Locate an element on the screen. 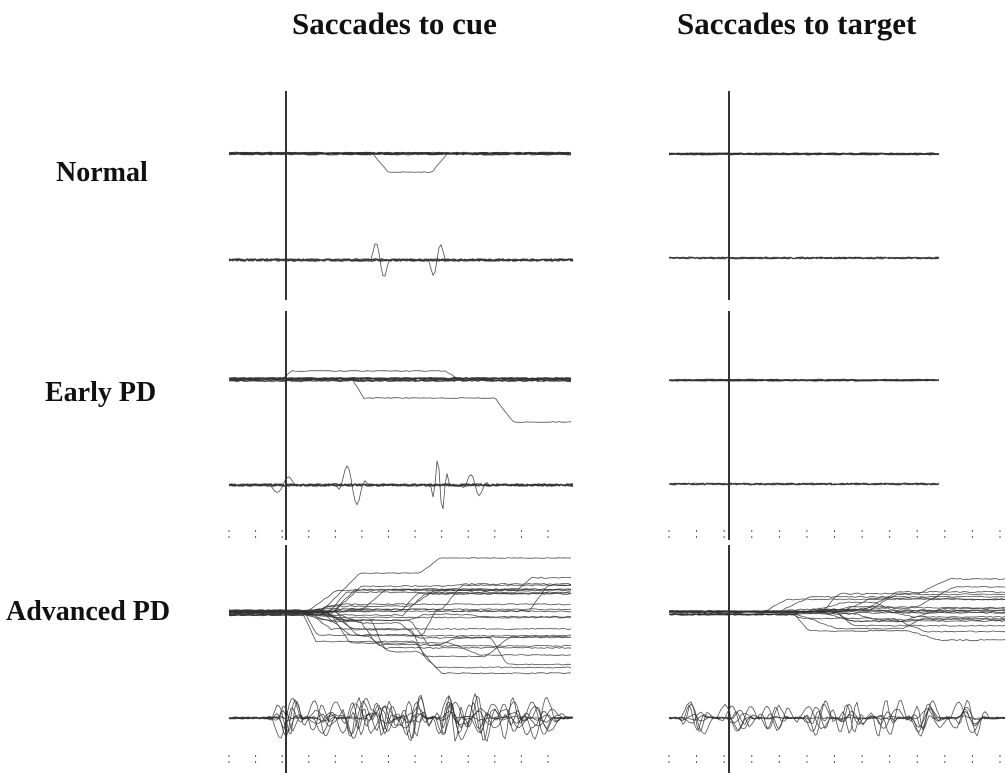  velocity-trace-advanced-pd-target is located at coordinates (837, 717).